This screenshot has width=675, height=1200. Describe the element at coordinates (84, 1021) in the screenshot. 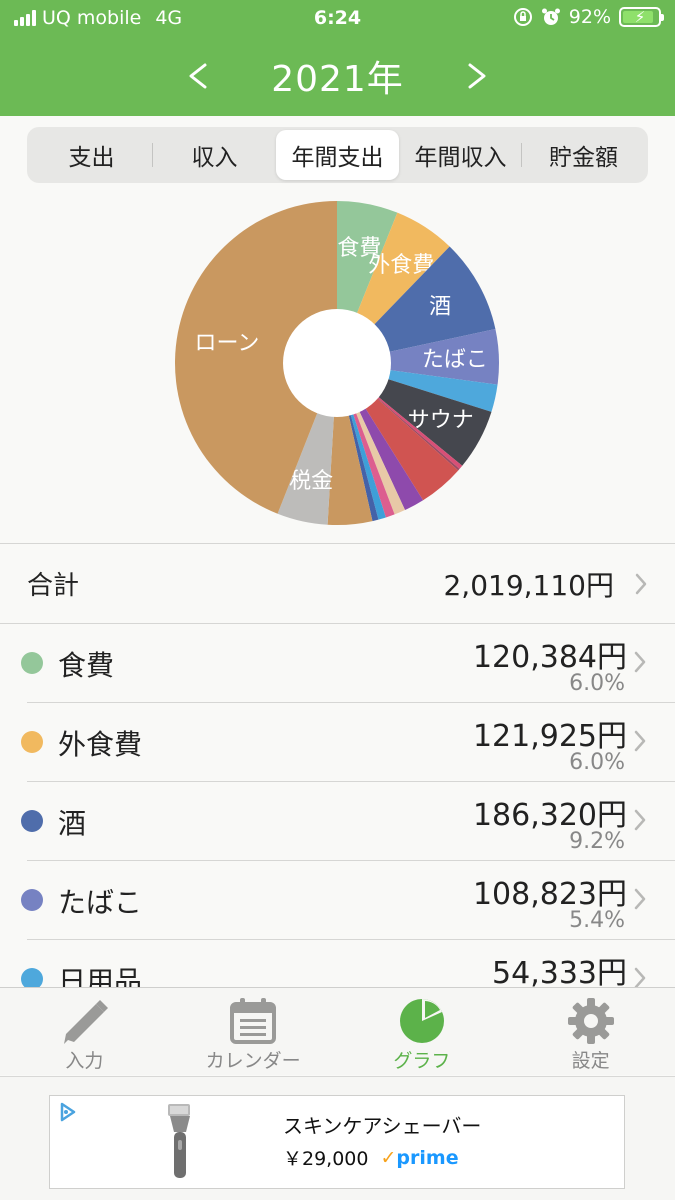

I see `pencil-icon` at that location.